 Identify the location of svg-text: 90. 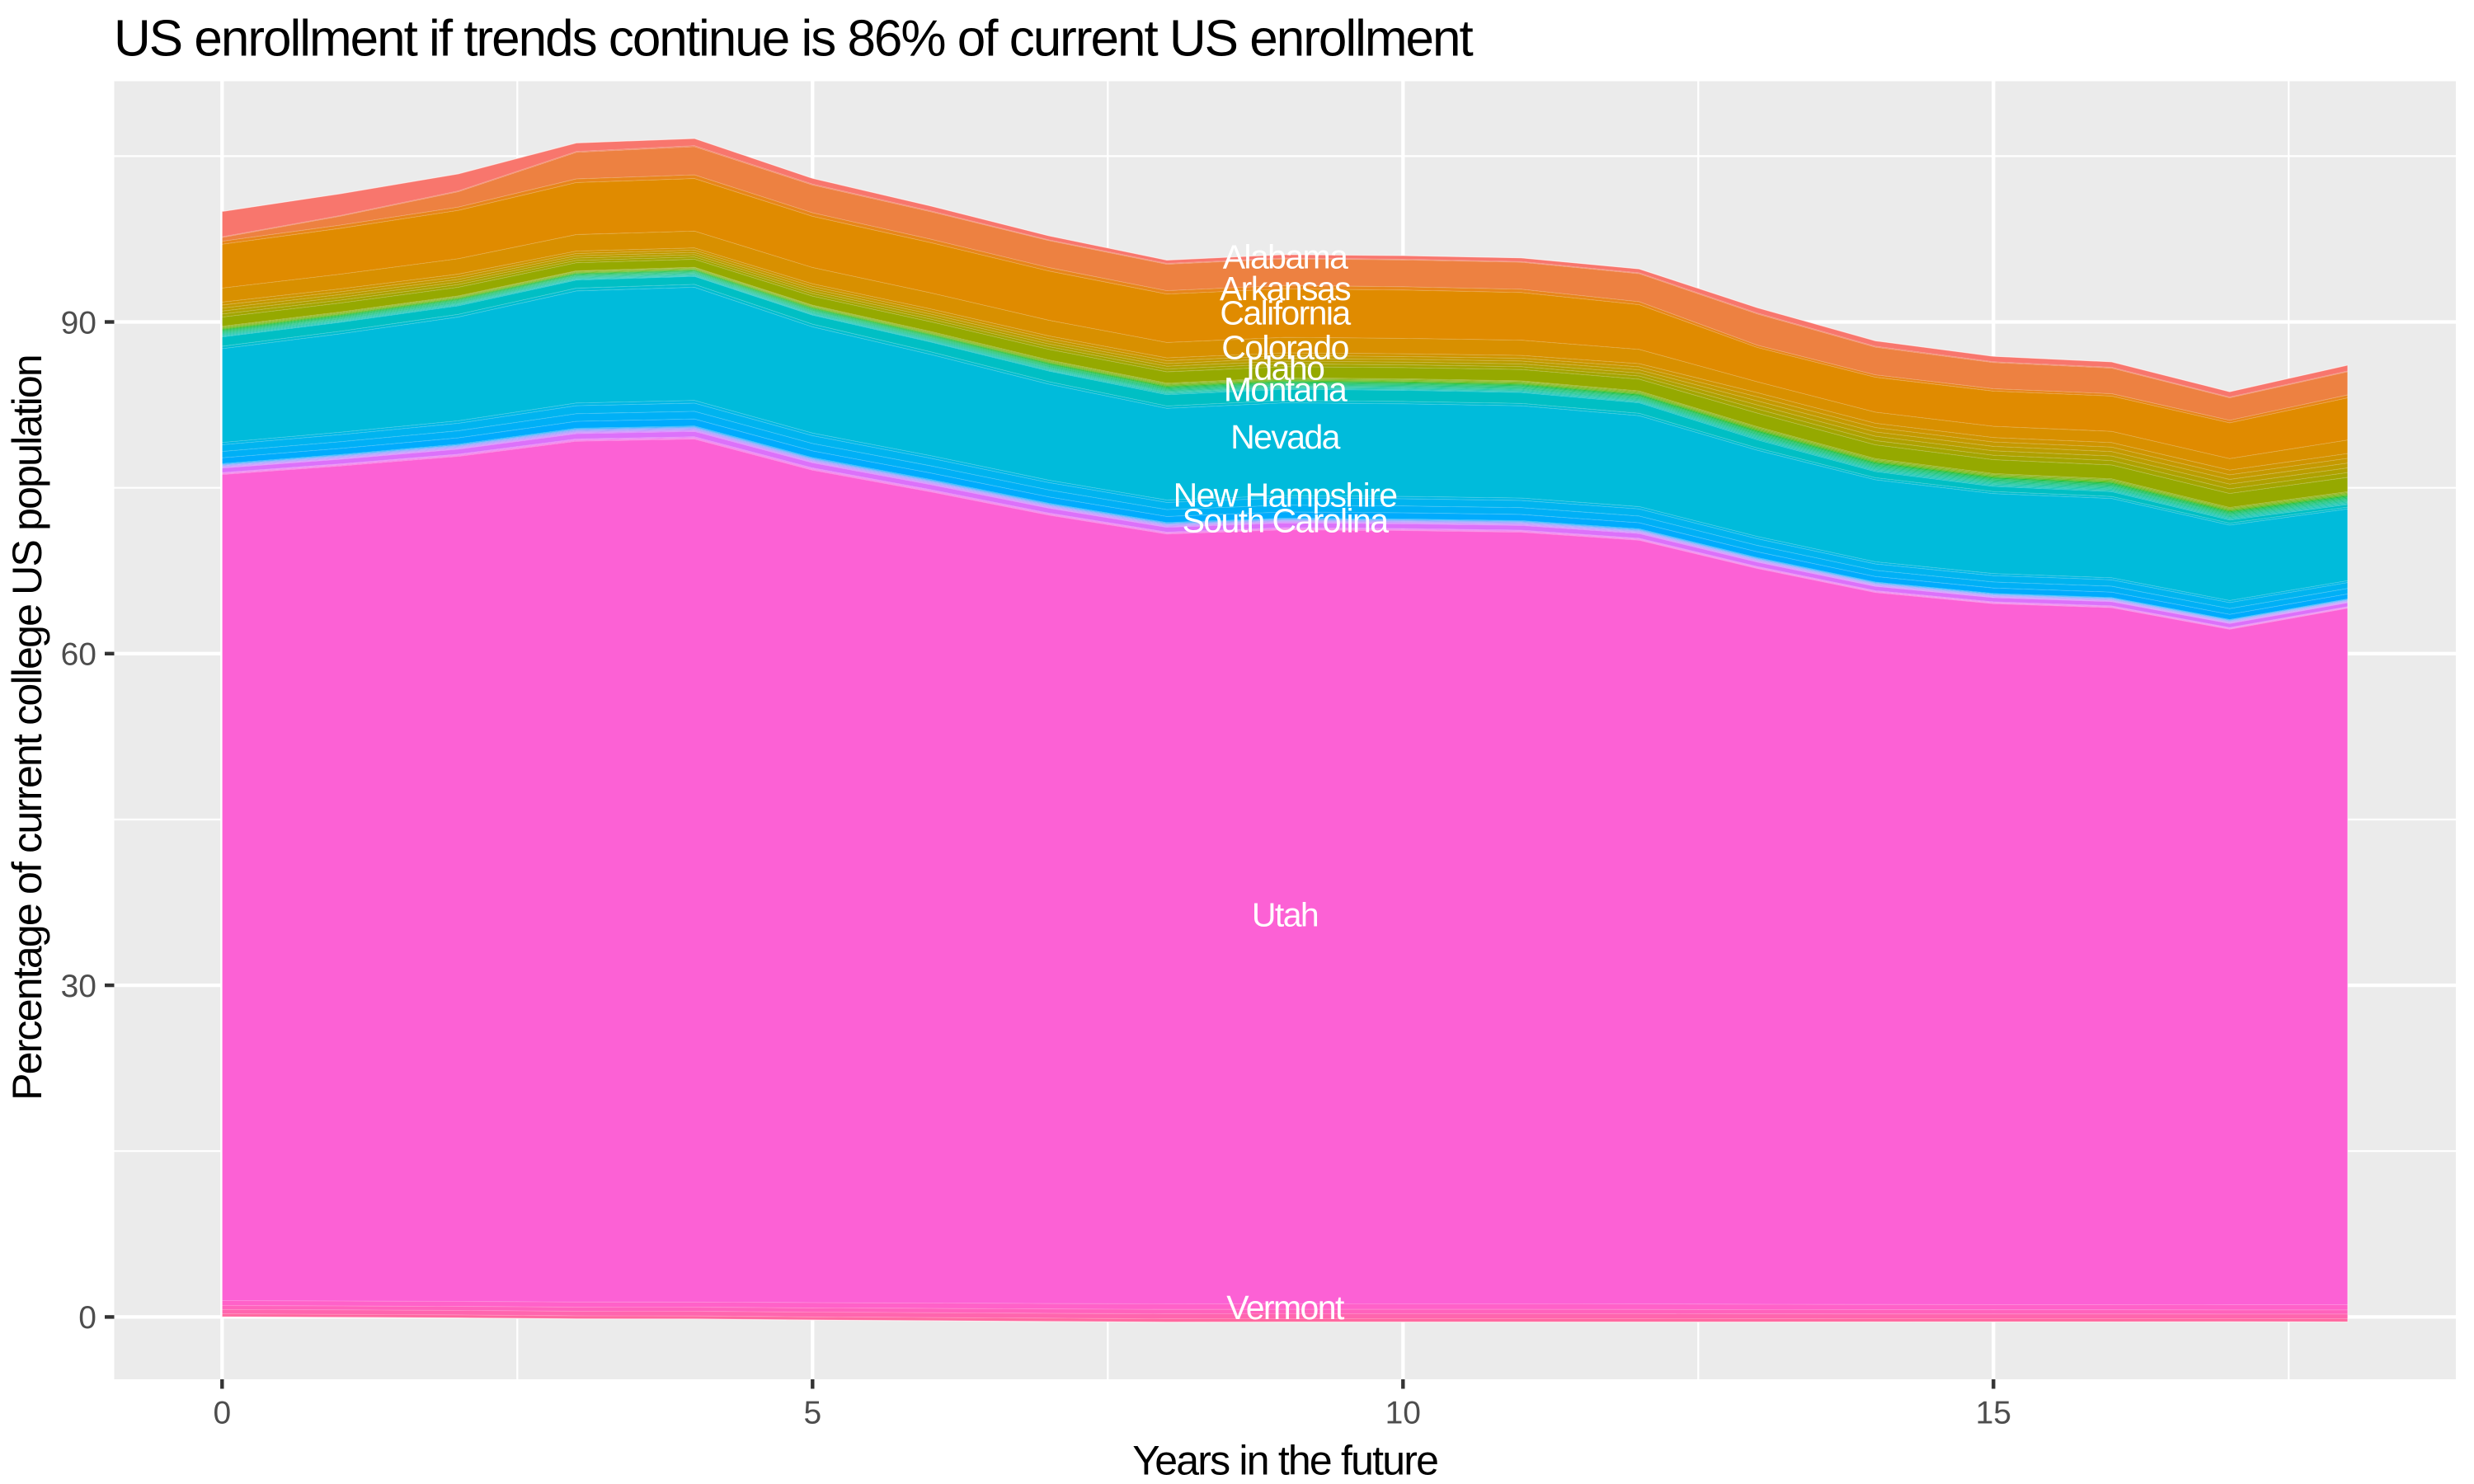
(78, 322).